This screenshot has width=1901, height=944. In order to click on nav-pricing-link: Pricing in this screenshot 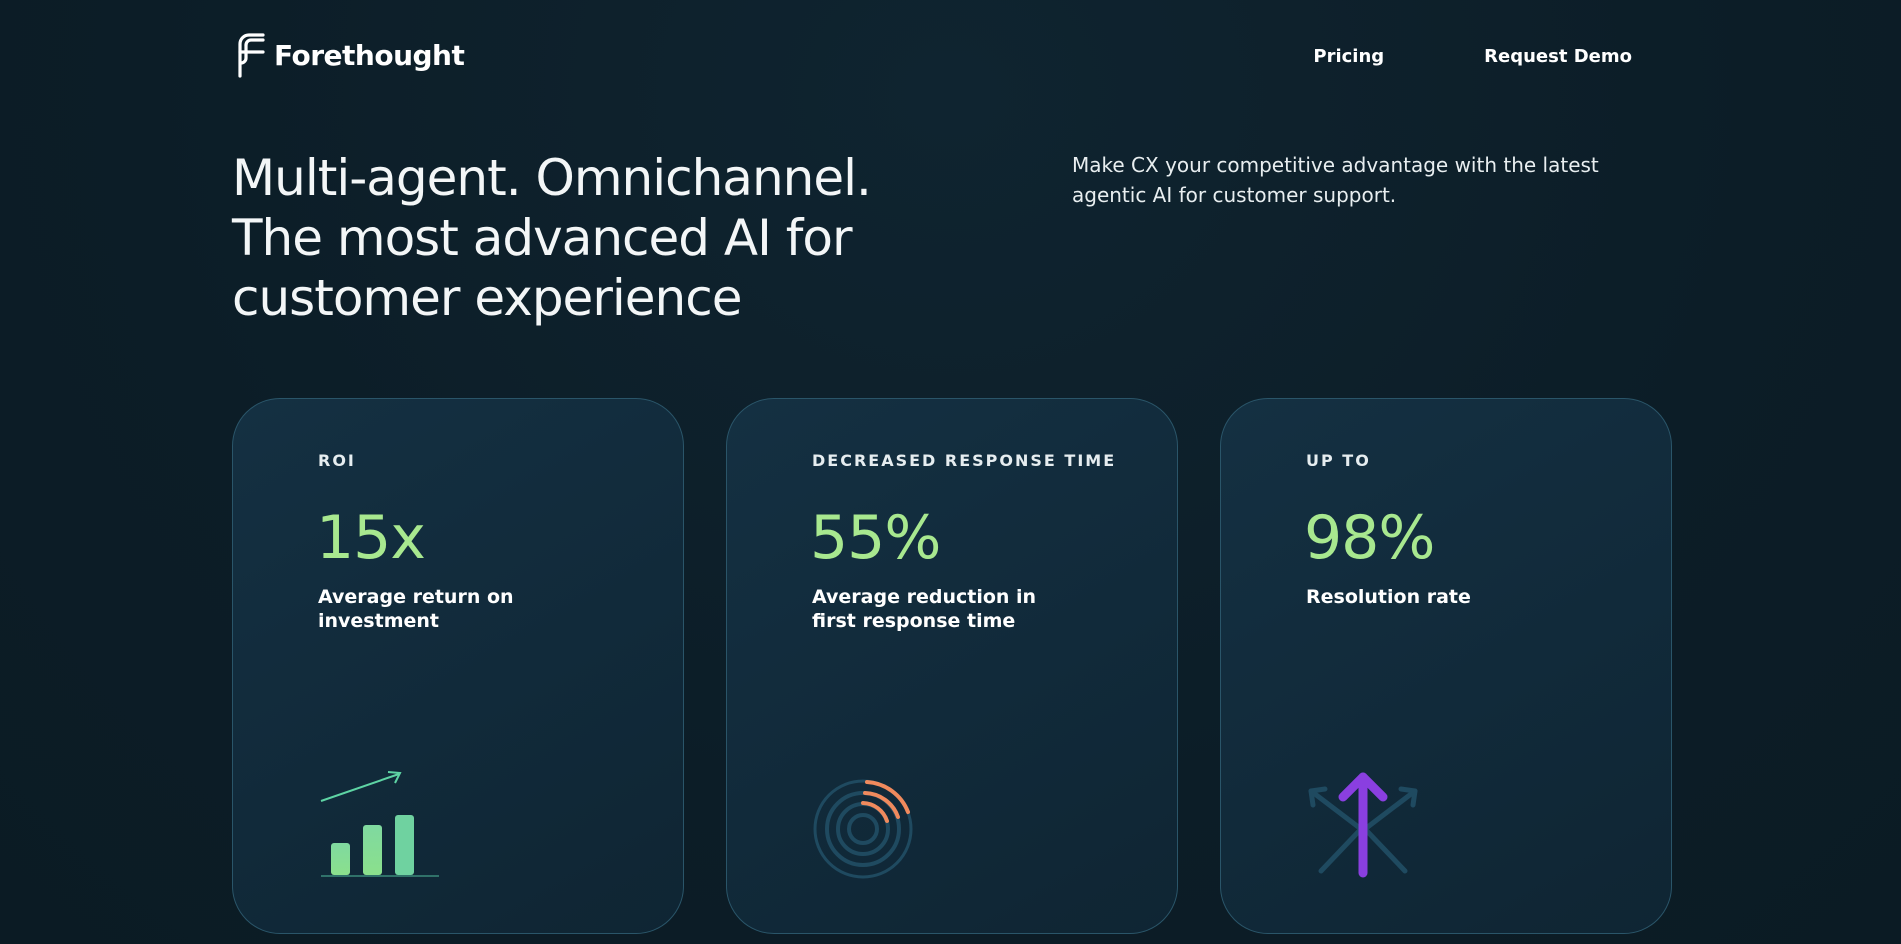, I will do `click(1349, 56)`.